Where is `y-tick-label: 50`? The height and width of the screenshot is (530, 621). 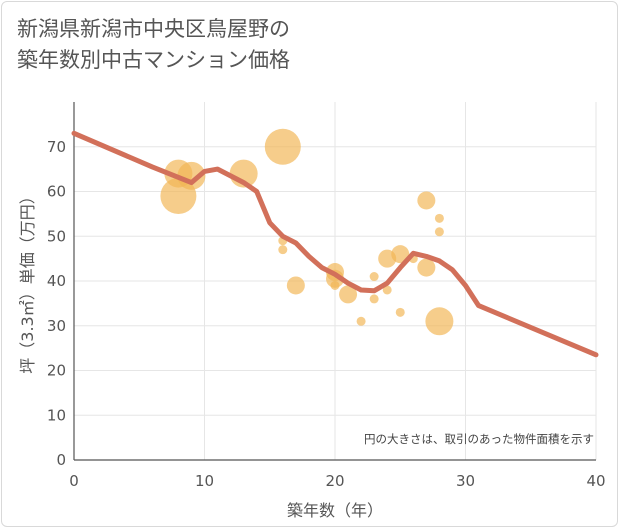
y-tick-label: 50 is located at coordinates (56, 236).